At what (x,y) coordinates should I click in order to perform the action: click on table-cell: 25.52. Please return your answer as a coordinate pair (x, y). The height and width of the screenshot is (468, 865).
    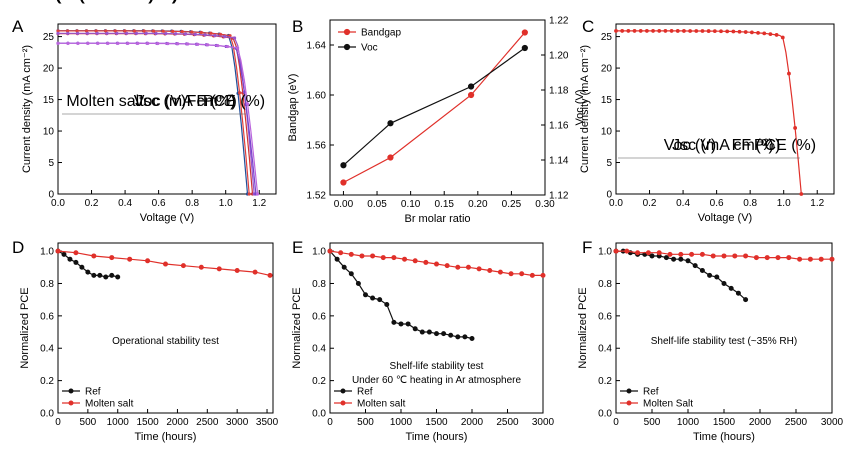
    Looking at the image, I should click on (186, 2).